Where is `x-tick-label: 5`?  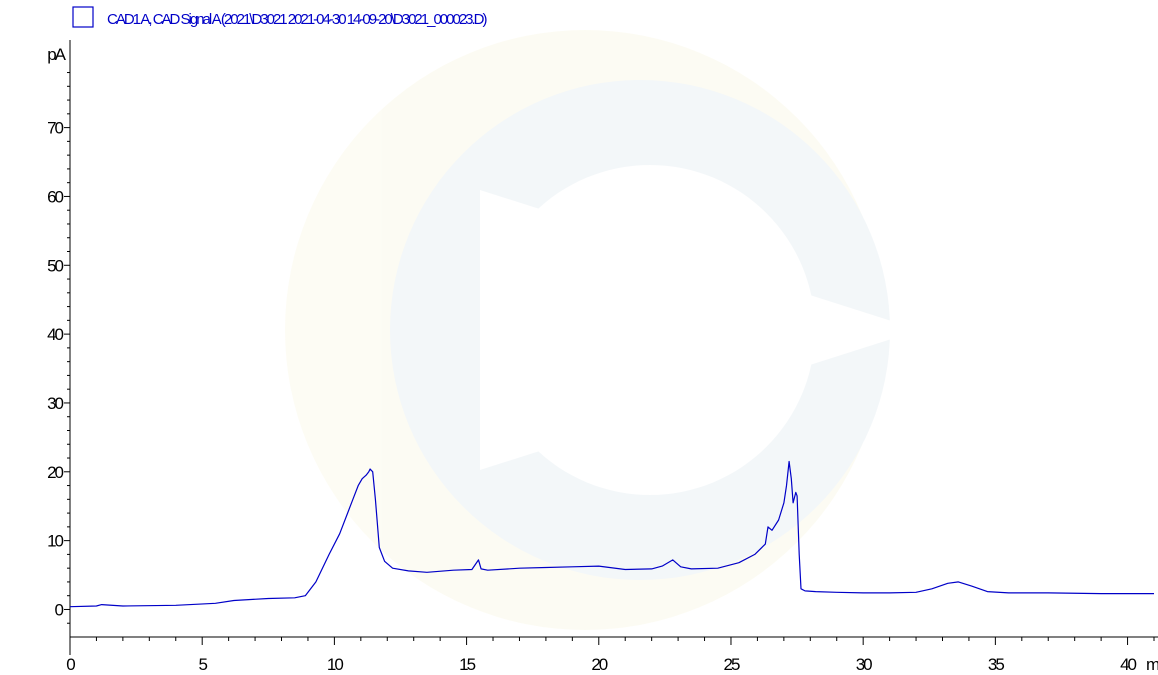 x-tick-label: 5 is located at coordinates (202, 664).